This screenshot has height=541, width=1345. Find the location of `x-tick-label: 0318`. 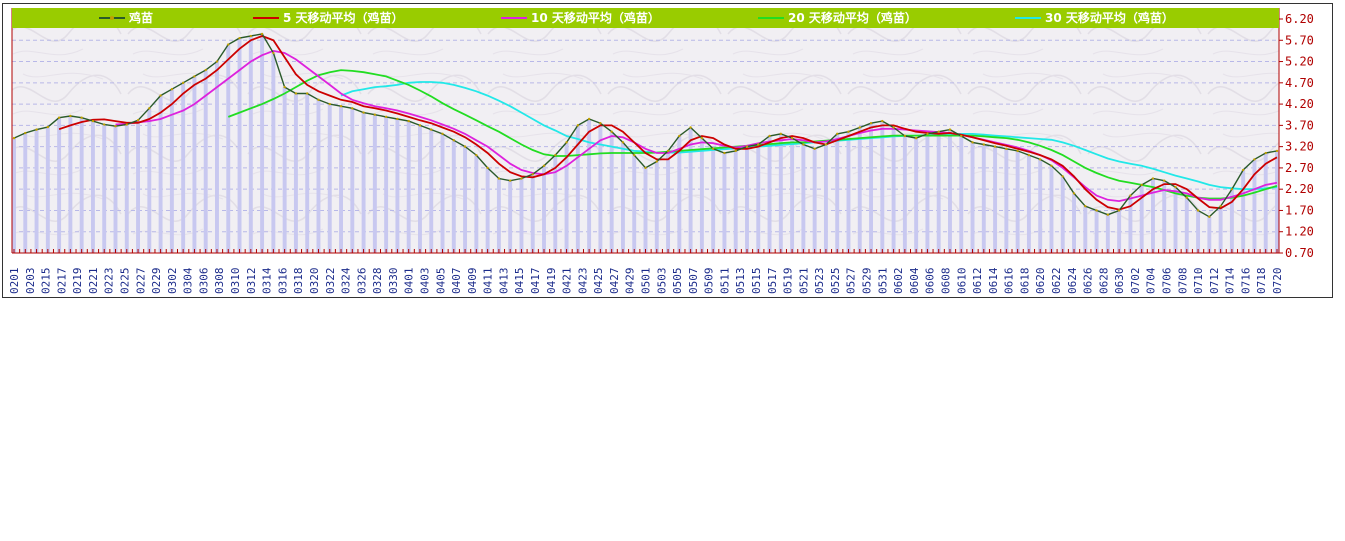

x-tick-label: 0318 is located at coordinates (298, 281).